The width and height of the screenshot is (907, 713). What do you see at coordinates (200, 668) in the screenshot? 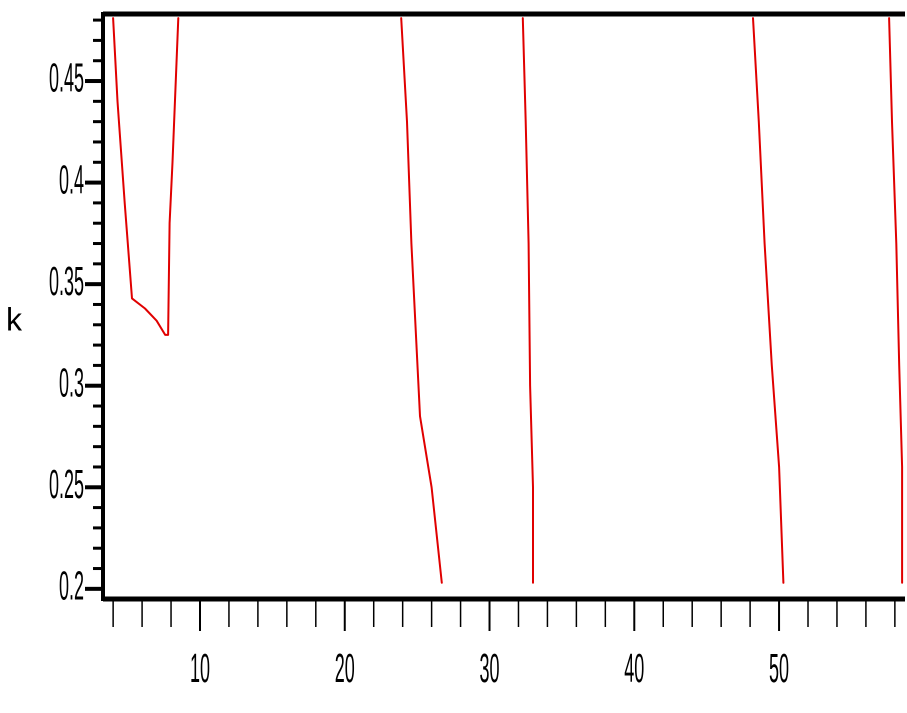
I see `x-tick-label: 10` at bounding box center [200, 668].